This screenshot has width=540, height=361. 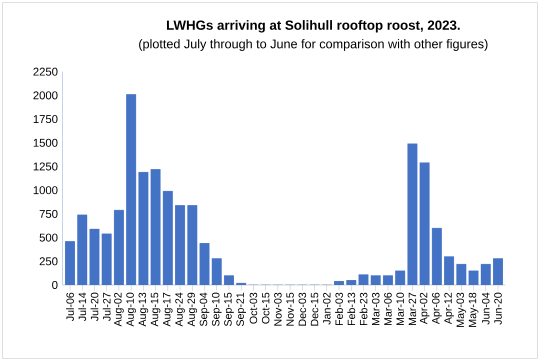 What do you see at coordinates (449, 308) in the screenshot?
I see `x-tick-label: Apr-12` at bounding box center [449, 308].